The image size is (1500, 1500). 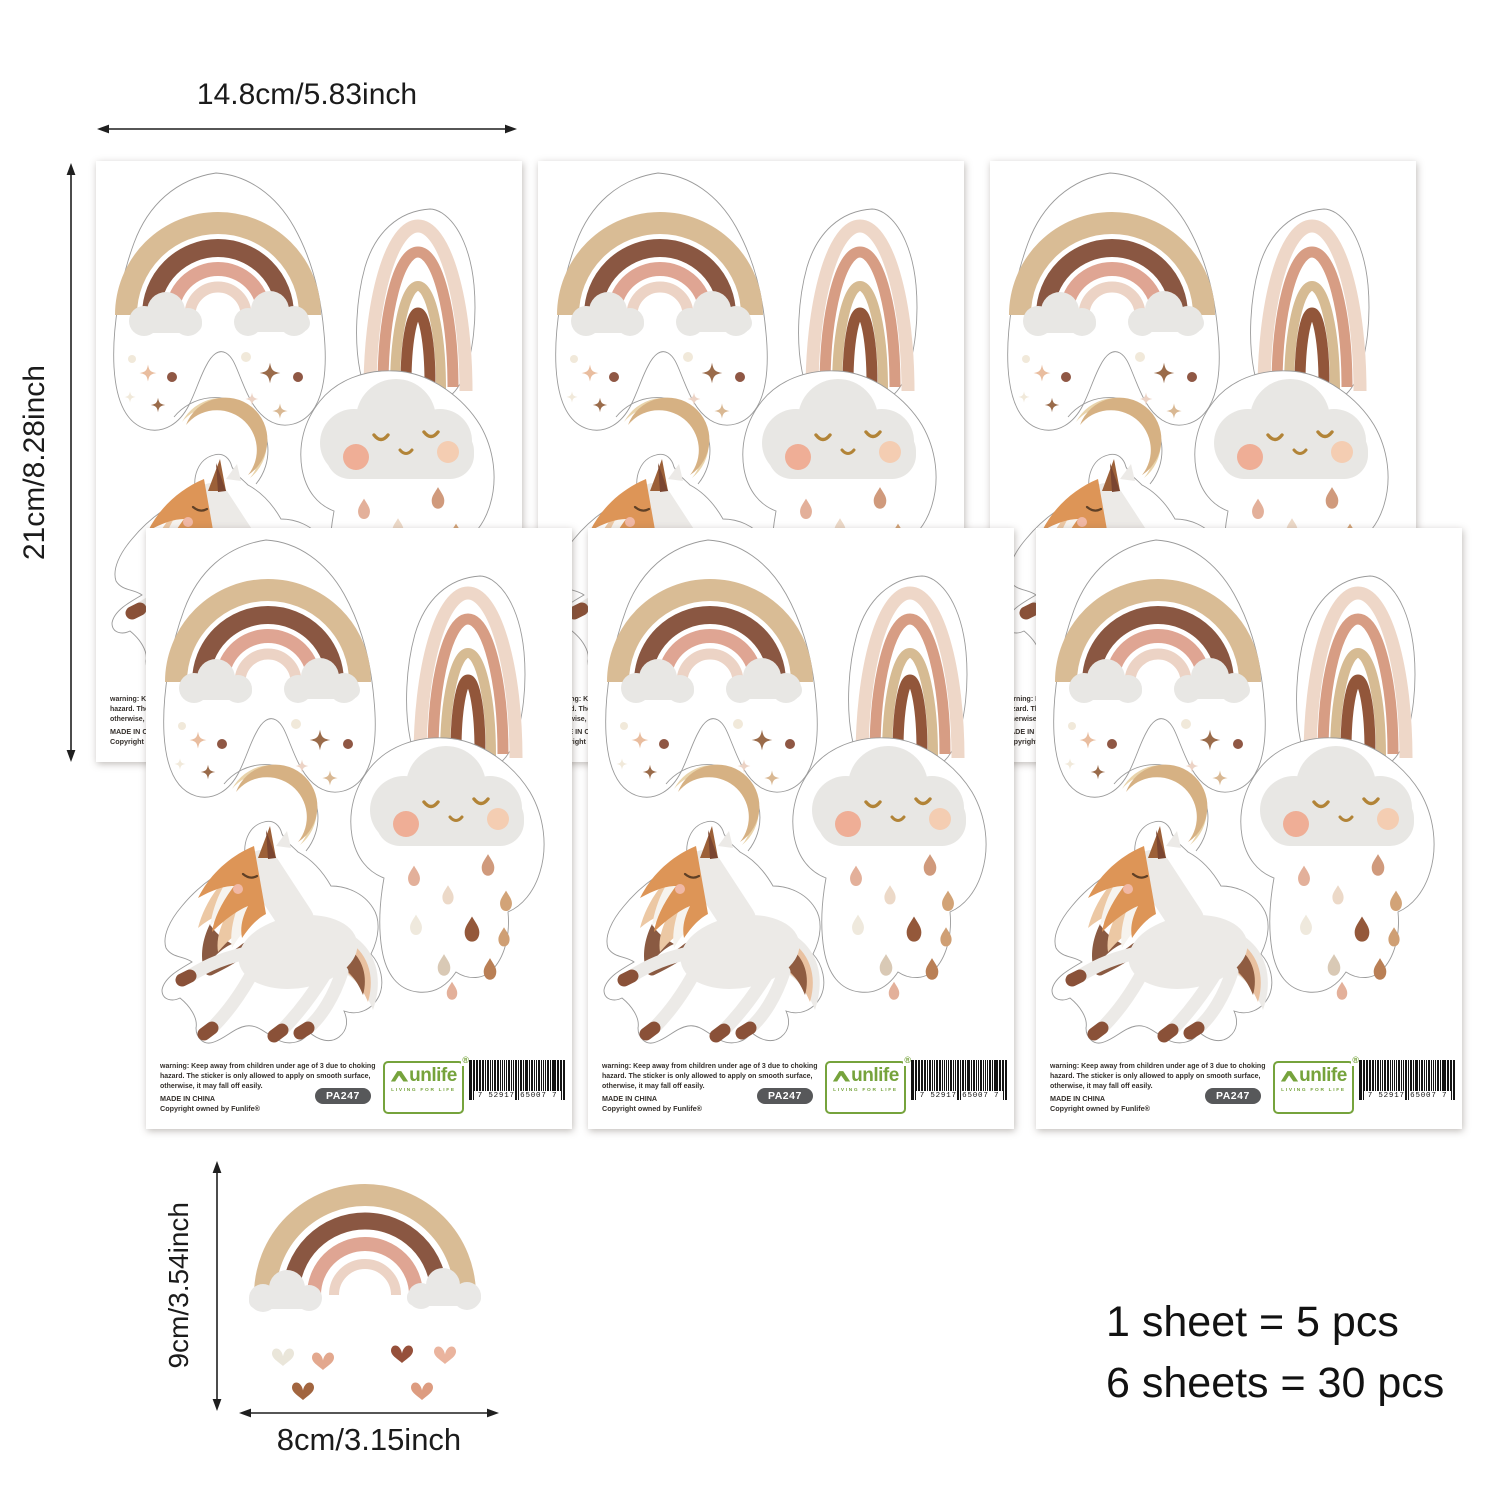 What do you see at coordinates (365, 1289) in the screenshot?
I see `single-rainbow-hearts-sticker` at bounding box center [365, 1289].